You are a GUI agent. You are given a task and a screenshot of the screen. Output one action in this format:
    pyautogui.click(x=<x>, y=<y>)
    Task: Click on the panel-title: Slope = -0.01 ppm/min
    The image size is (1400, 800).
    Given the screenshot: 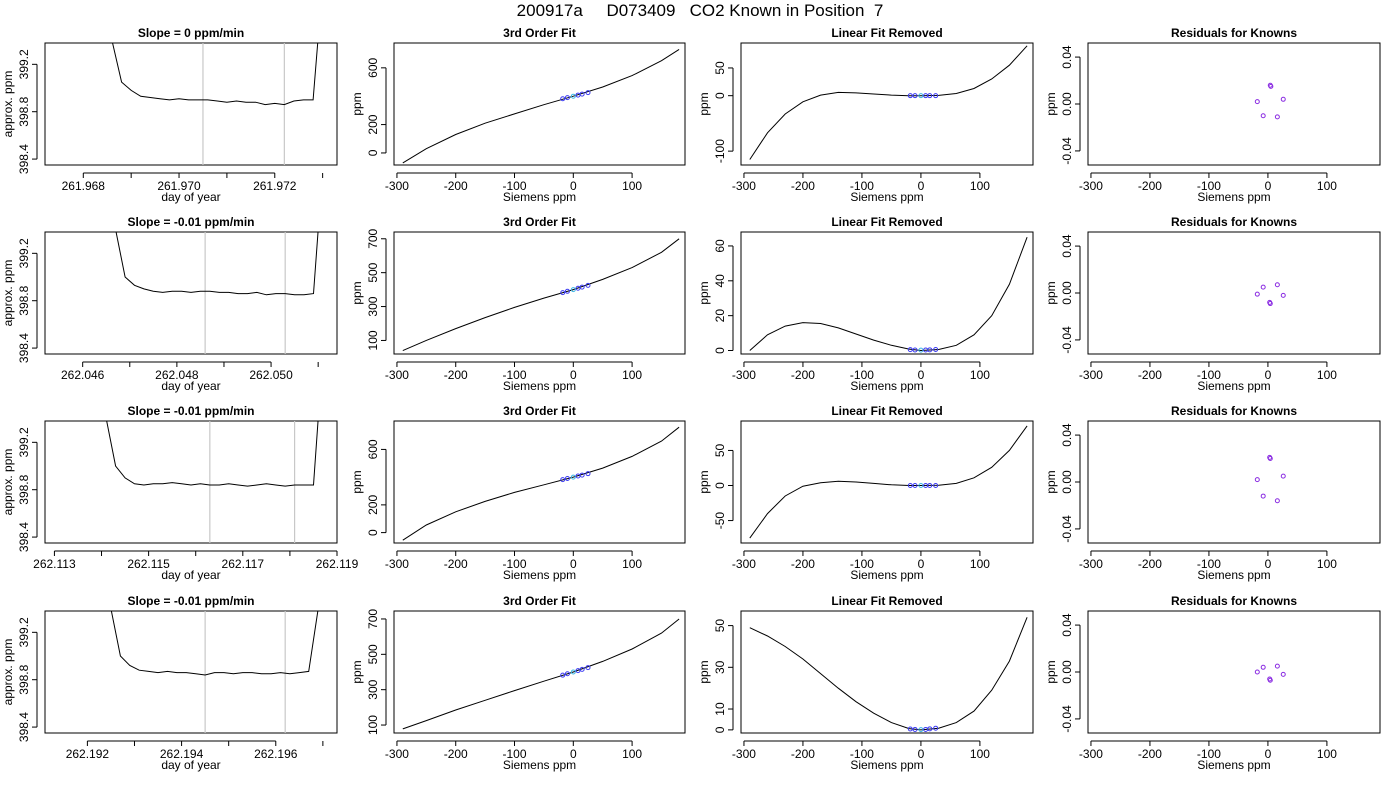 What is the action you would take?
    pyautogui.click(x=190, y=222)
    